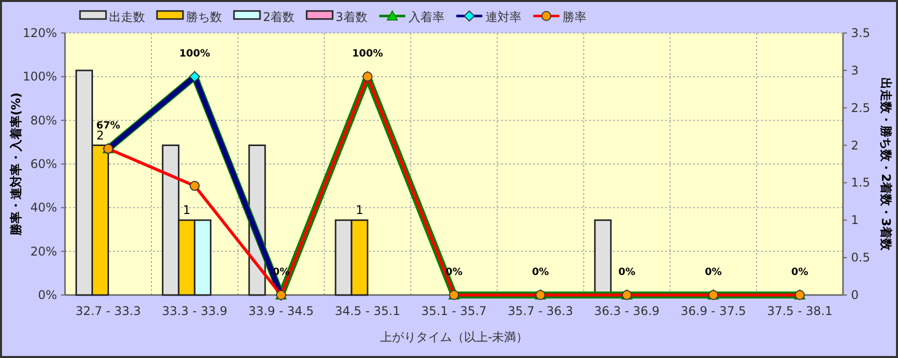 This screenshot has height=358, width=898. What do you see at coordinates (281, 311) in the screenshot?
I see `x-tick-label: 33.9 - 34.5` at bounding box center [281, 311].